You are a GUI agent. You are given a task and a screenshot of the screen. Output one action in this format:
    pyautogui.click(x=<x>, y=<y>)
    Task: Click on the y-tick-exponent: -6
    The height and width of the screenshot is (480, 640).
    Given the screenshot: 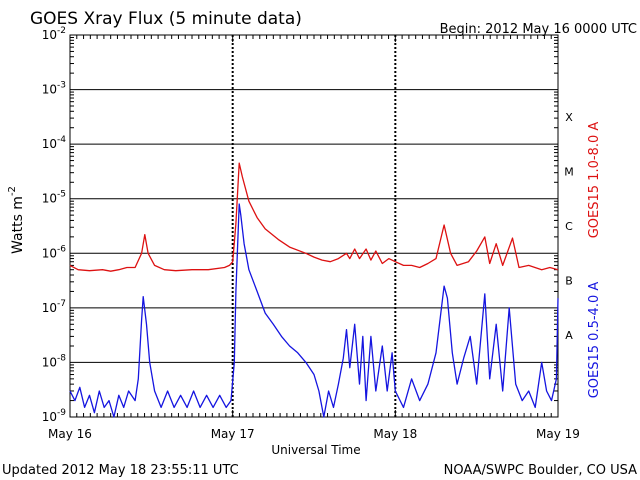 What is the action you would take?
    pyautogui.click(x=61, y=249)
    